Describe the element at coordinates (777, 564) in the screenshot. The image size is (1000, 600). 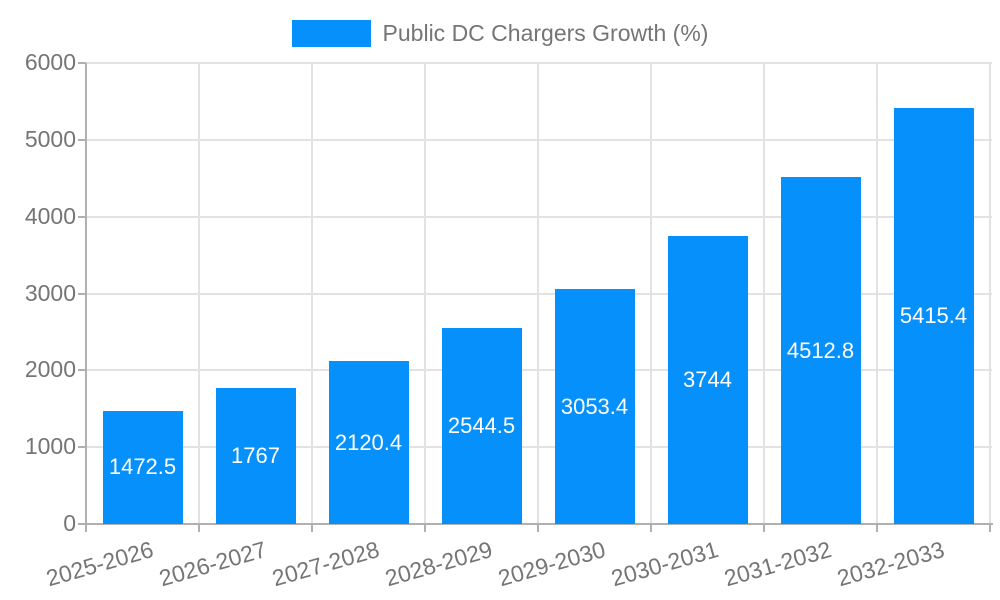
I see `x-tick-label: 2031-2032` at that location.